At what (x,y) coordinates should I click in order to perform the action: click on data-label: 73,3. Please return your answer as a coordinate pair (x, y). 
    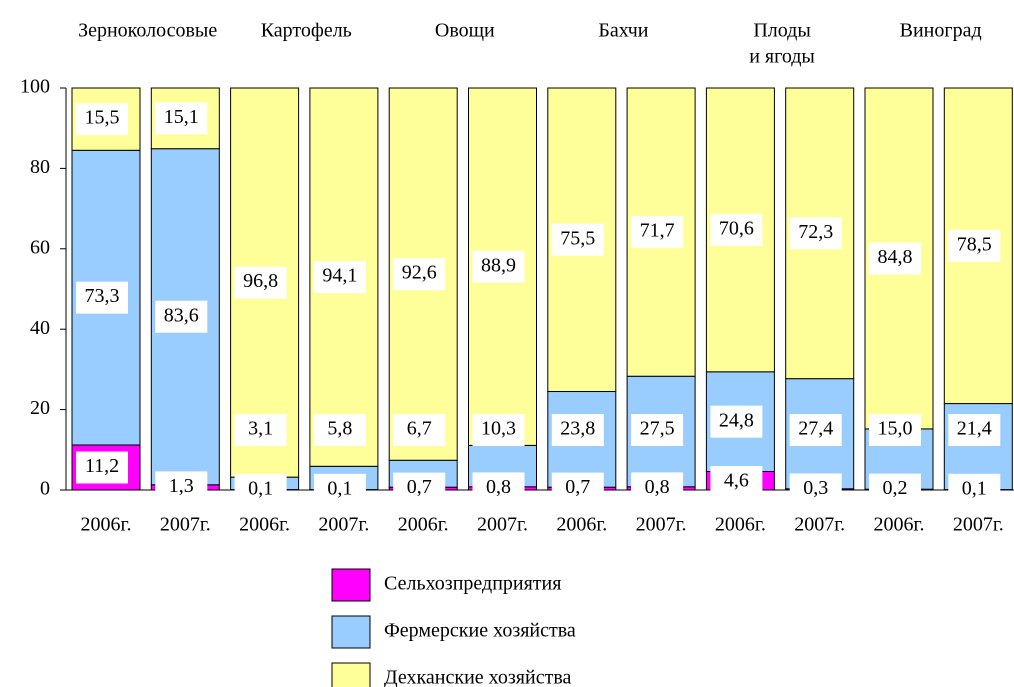
    Looking at the image, I should click on (102, 296).